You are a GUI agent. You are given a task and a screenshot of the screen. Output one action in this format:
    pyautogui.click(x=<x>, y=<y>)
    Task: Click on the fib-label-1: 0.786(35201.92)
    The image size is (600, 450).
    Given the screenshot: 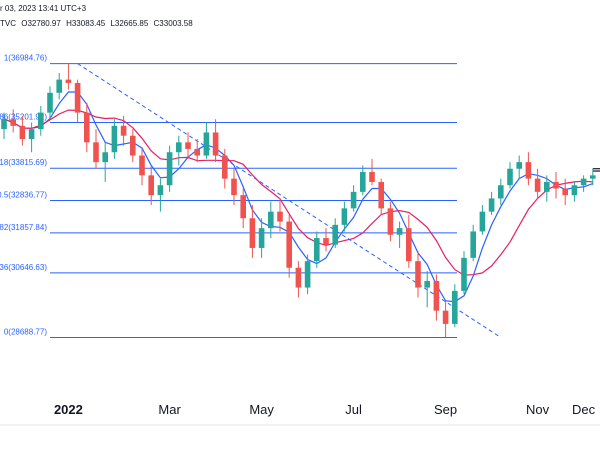 What is the action you would take?
    pyautogui.click(x=23, y=116)
    